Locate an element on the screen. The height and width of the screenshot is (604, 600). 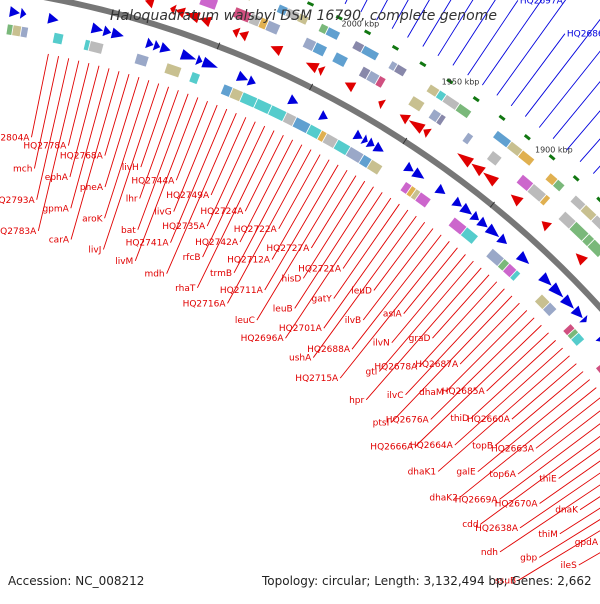
gene-label: livJ is located at coordinates (94, 250).